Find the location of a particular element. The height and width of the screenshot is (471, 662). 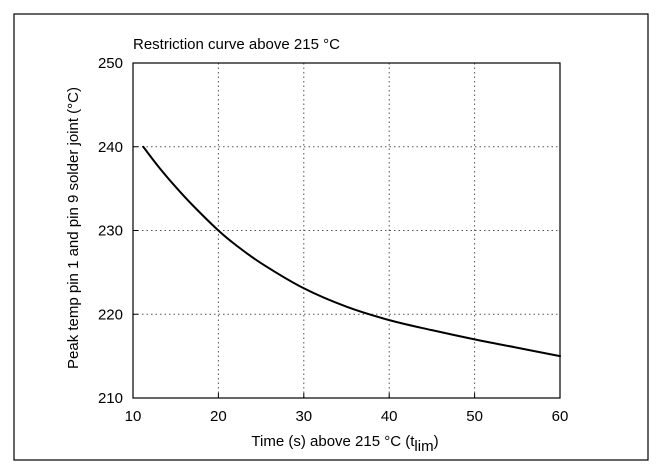

x-axis-label-main: Time (s) above 215 °C (t is located at coordinates (333, 441).